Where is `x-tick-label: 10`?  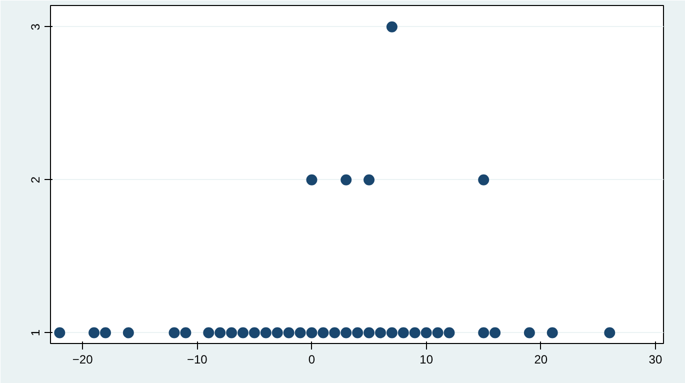 x-tick-label: 10 is located at coordinates (427, 359).